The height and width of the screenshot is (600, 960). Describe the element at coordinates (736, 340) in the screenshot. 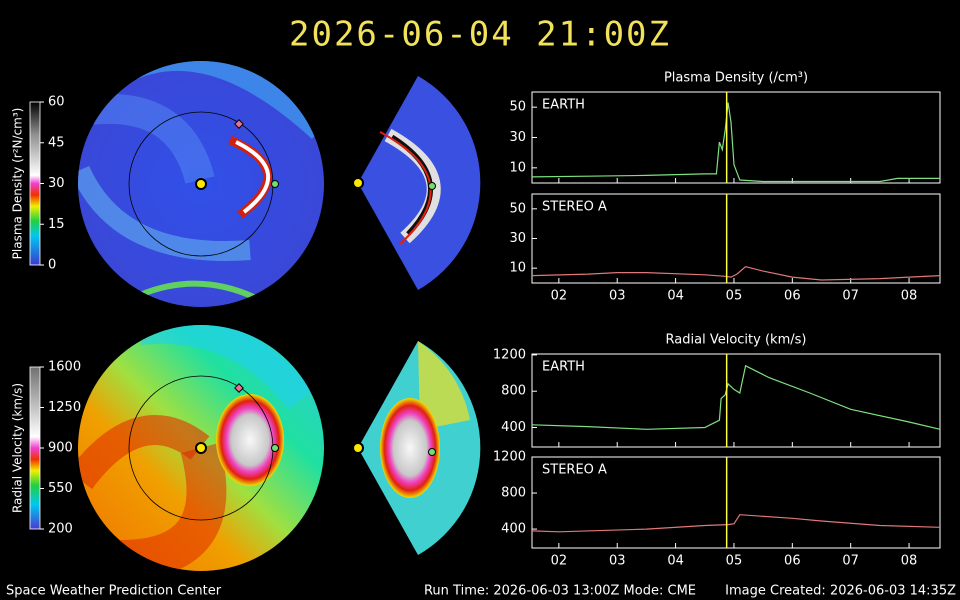

I see `chart-title: Radial Velocity (km/s)` at that location.